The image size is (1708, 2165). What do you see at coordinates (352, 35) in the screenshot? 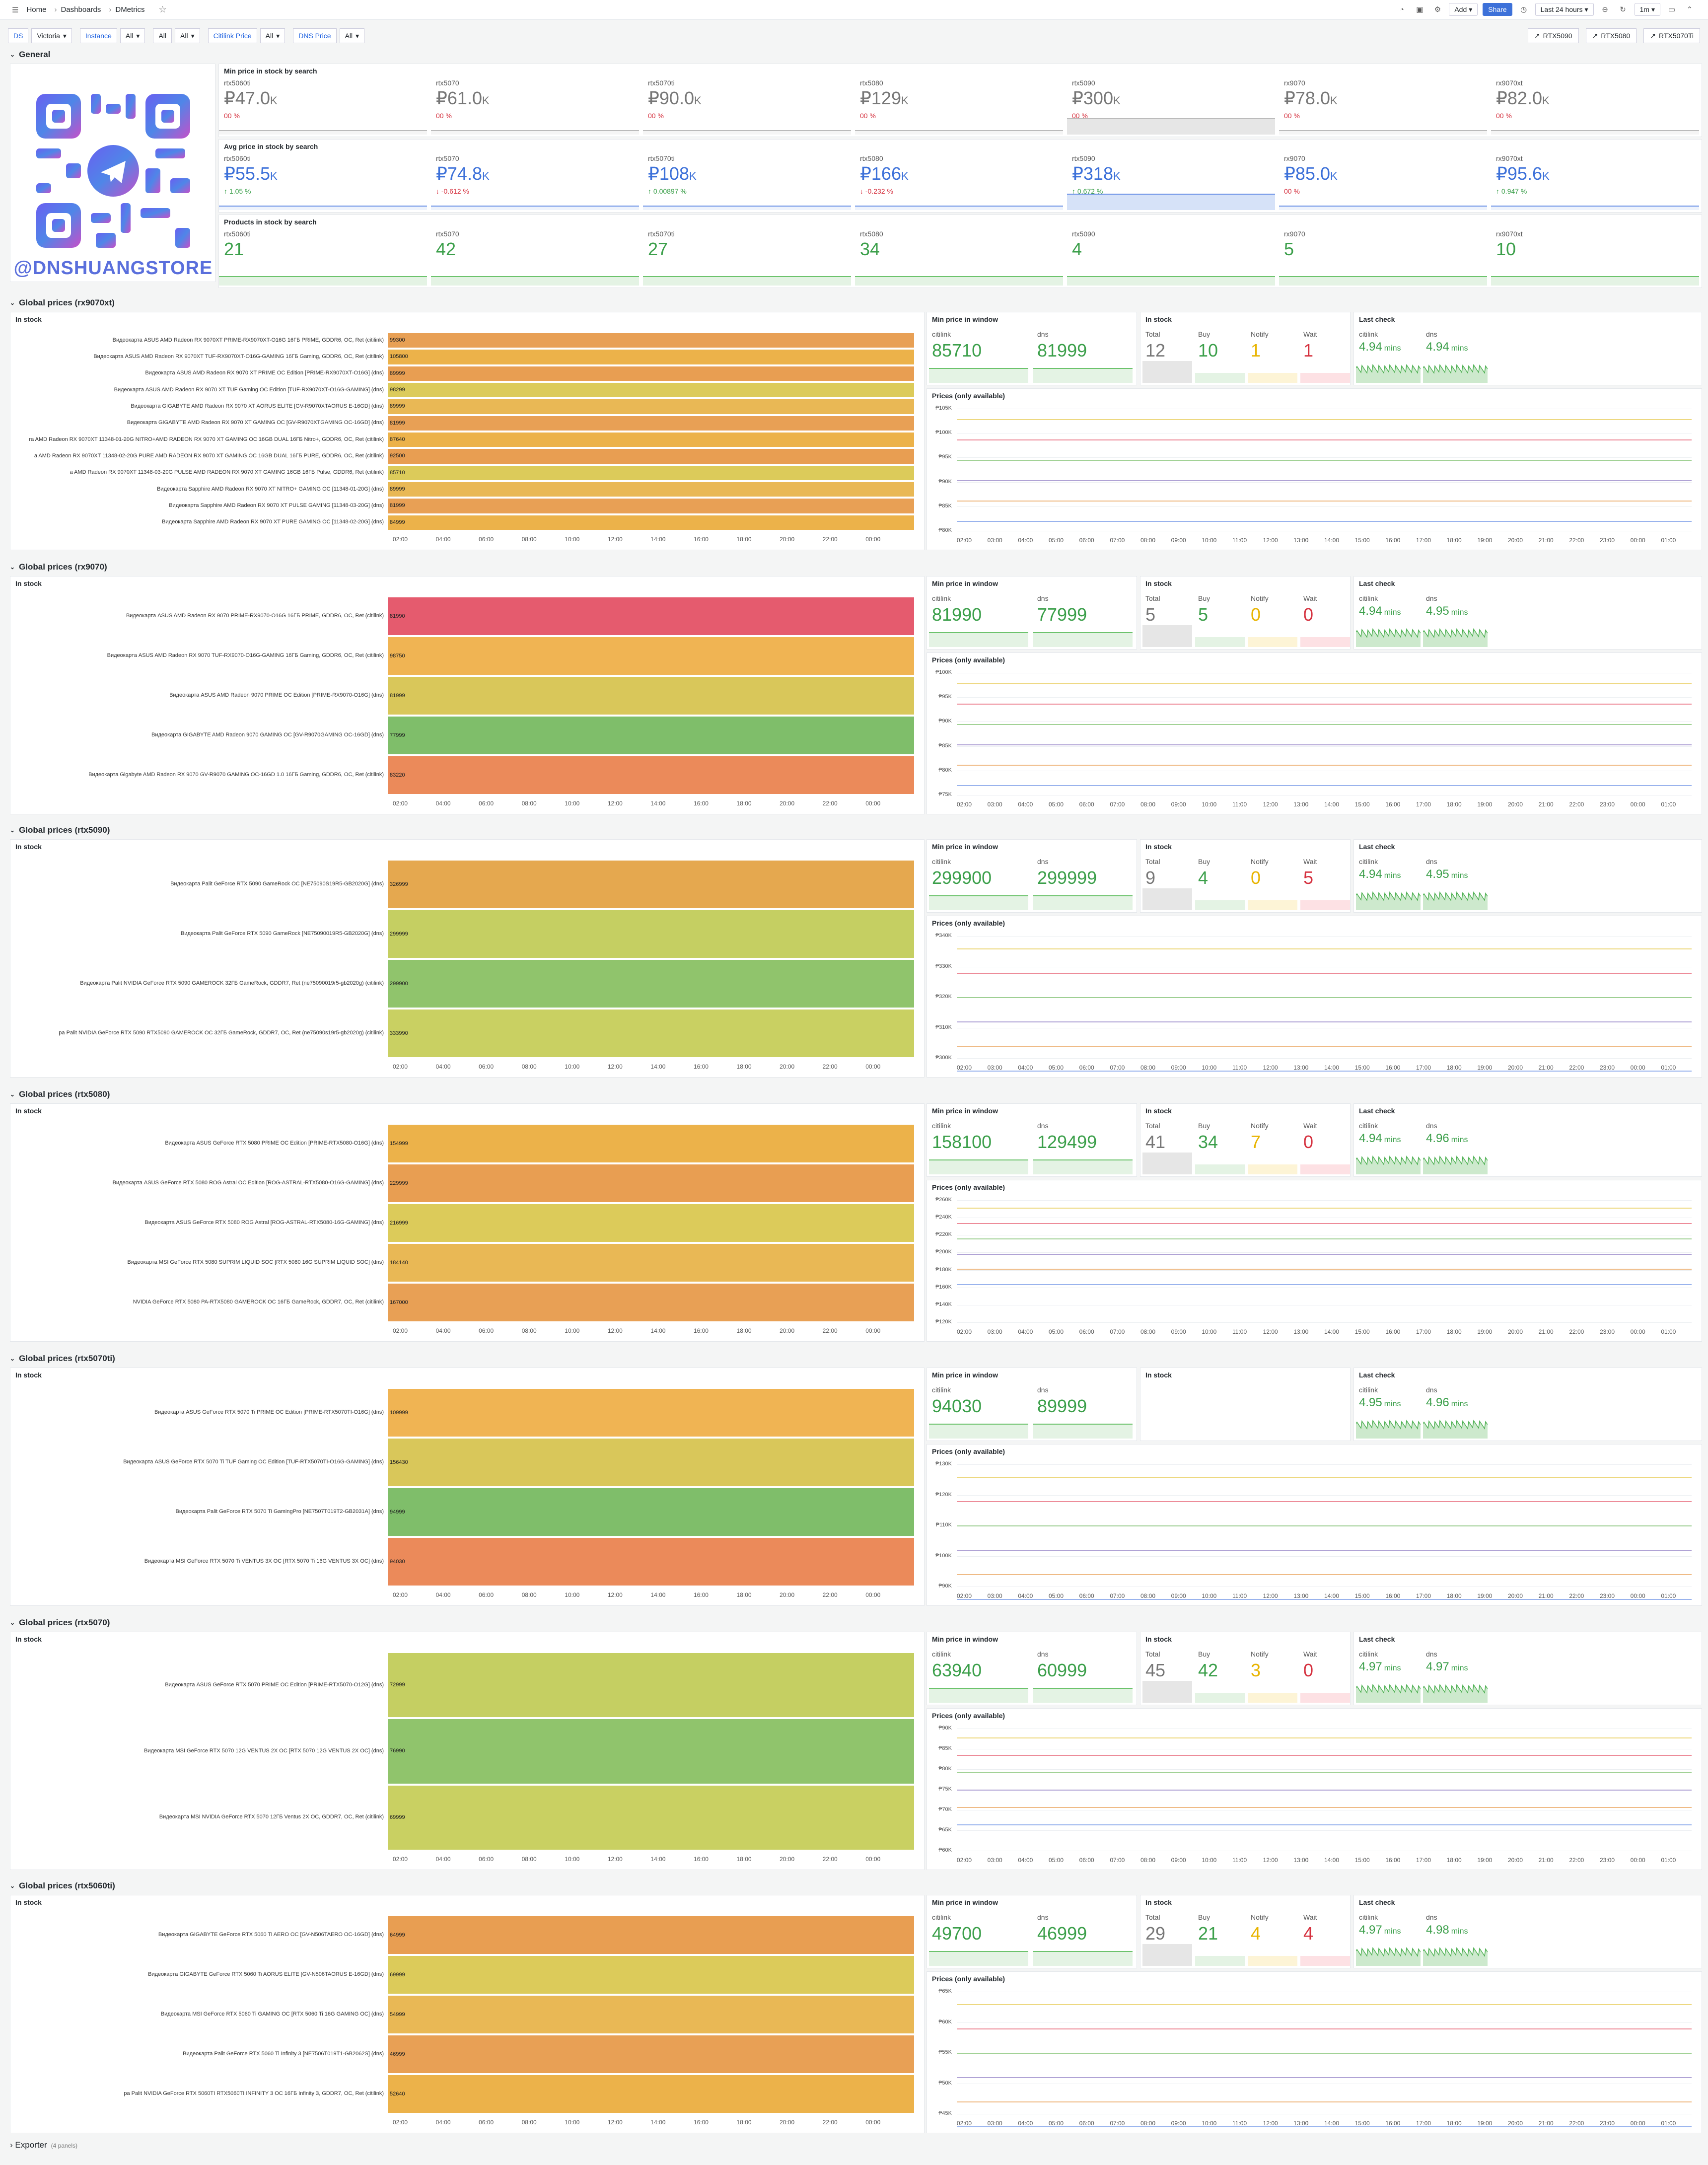
I see `var-dns-select: All ▾` at bounding box center [352, 35].